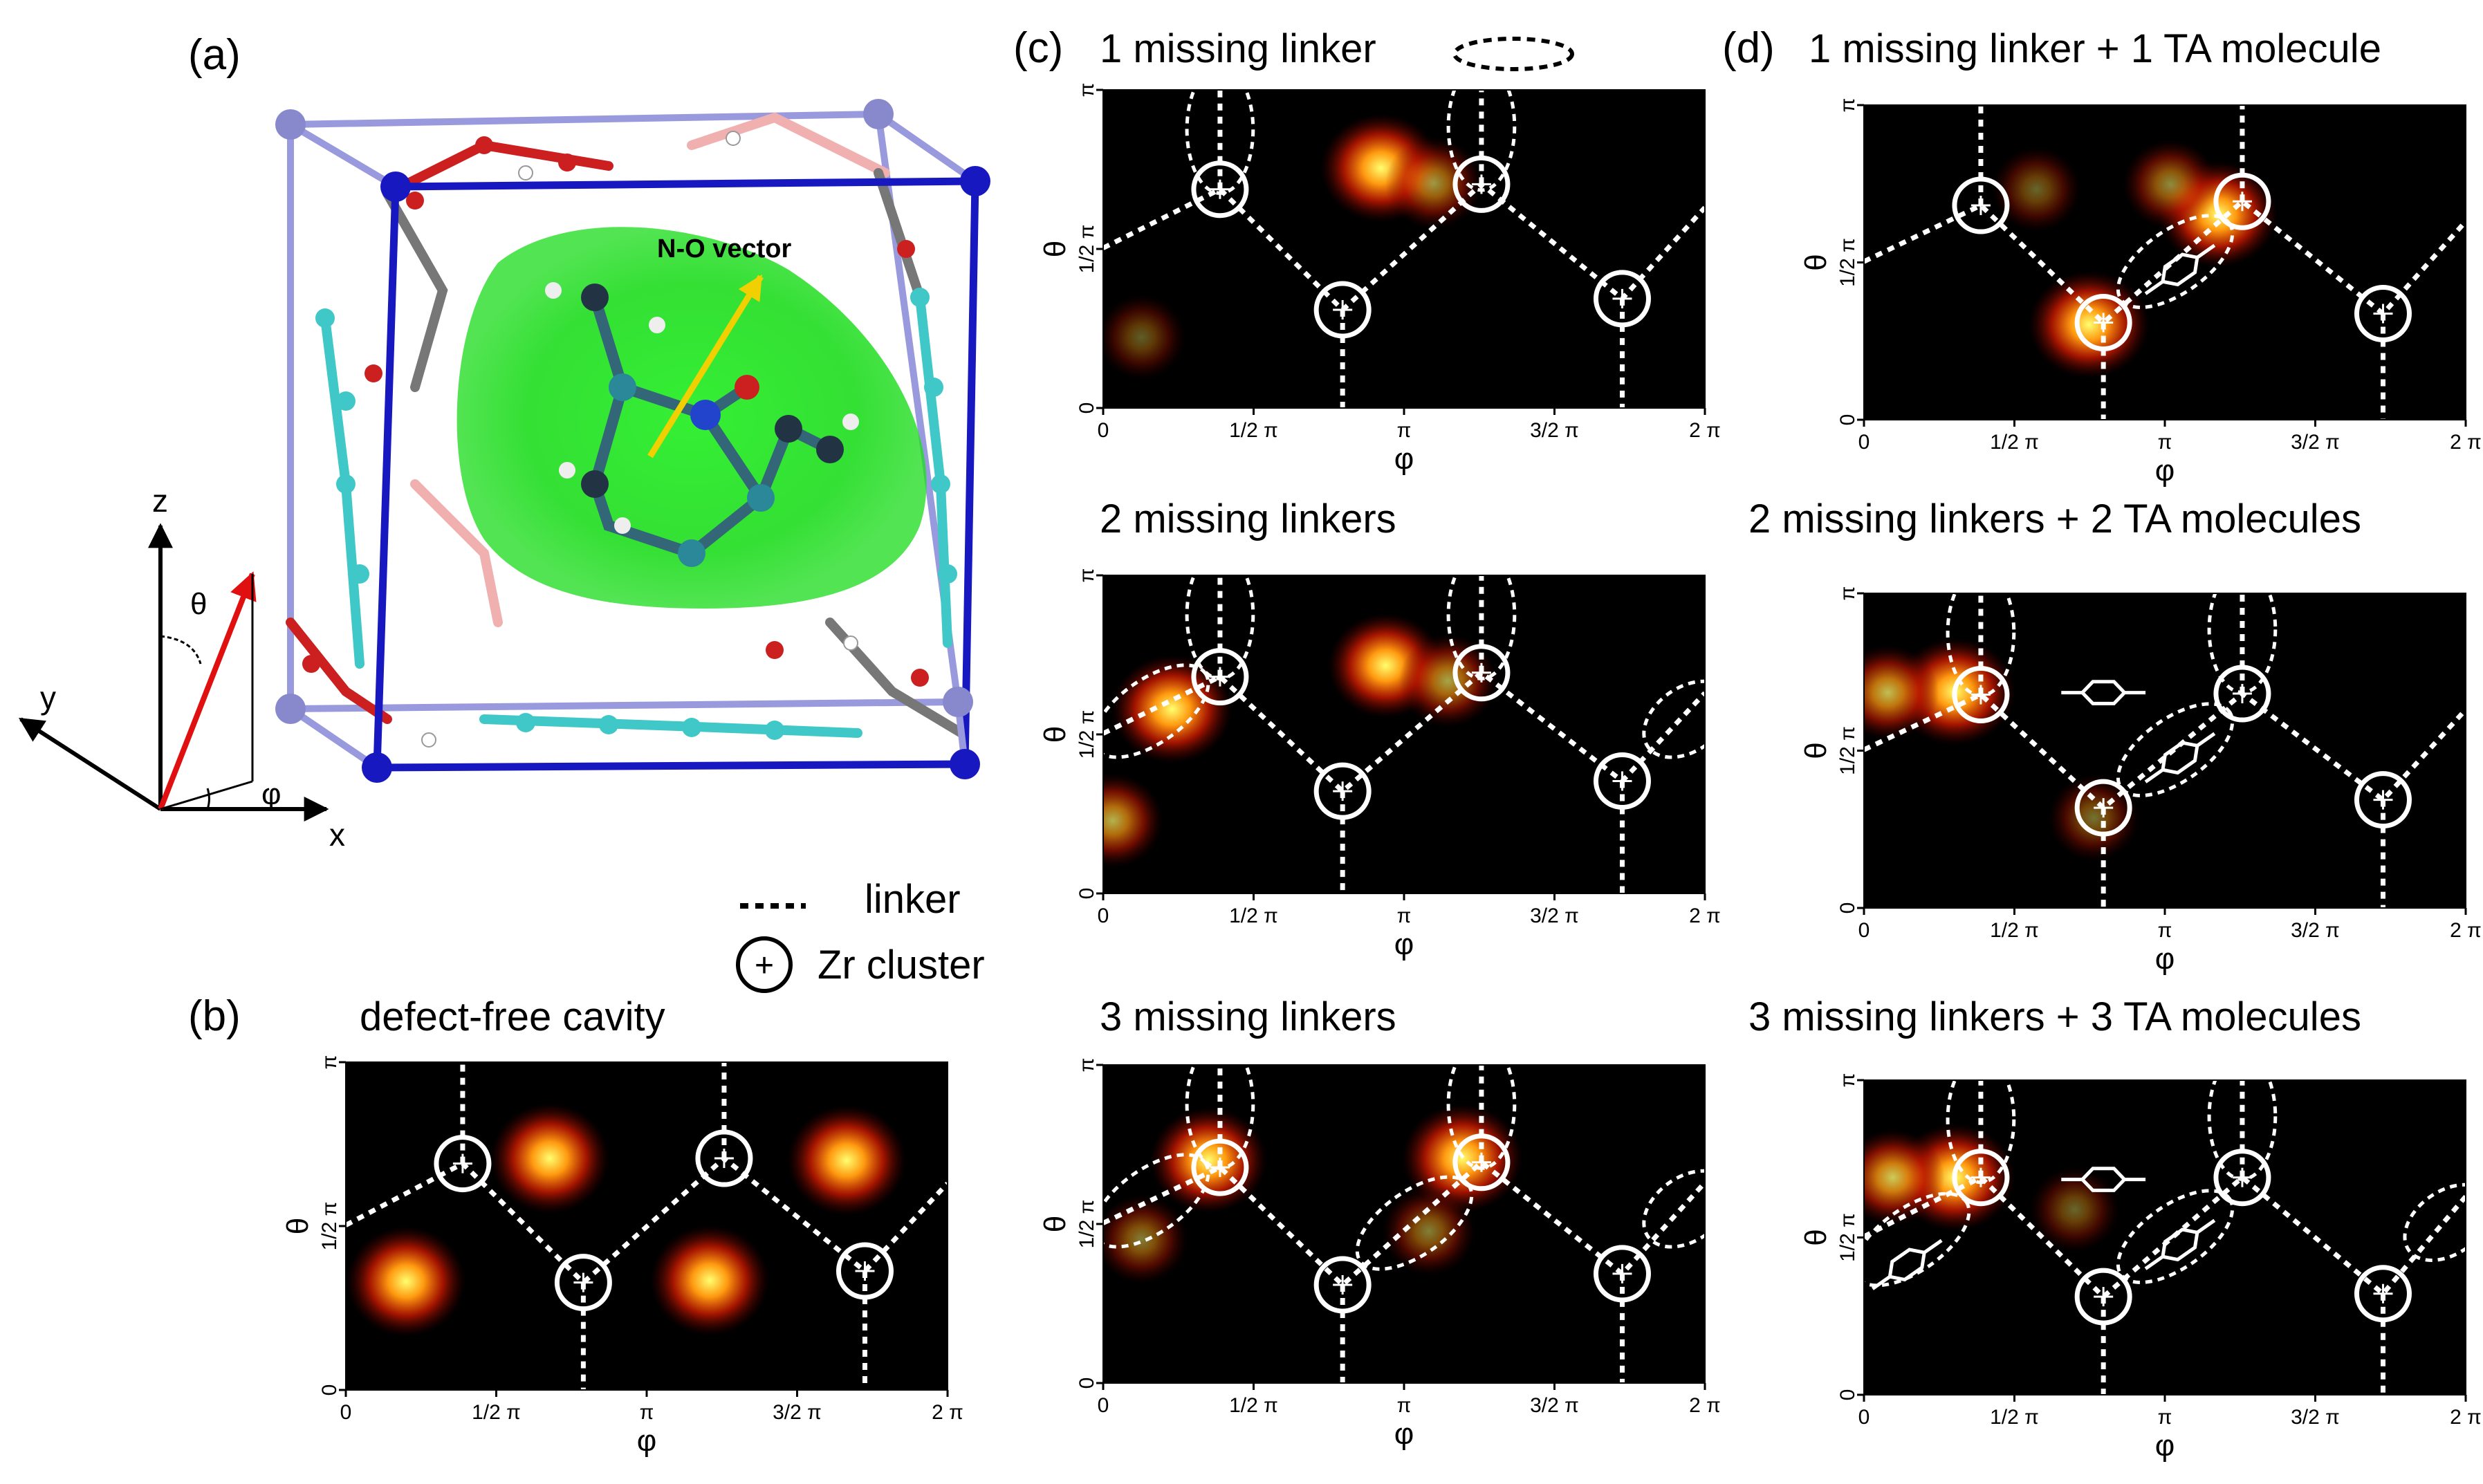 Image resolution: width=2483 pixels, height=1484 pixels. I want to click on coordinate-system: z x y θ φ, so click(181, 668).